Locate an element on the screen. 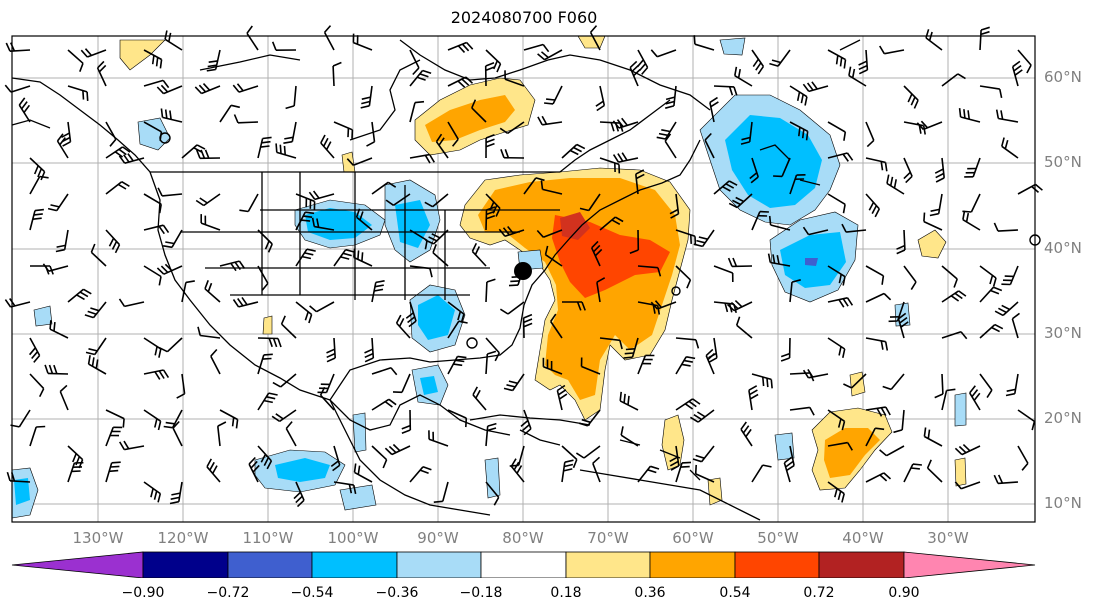  lon-label: 80°W is located at coordinates (523, 538).